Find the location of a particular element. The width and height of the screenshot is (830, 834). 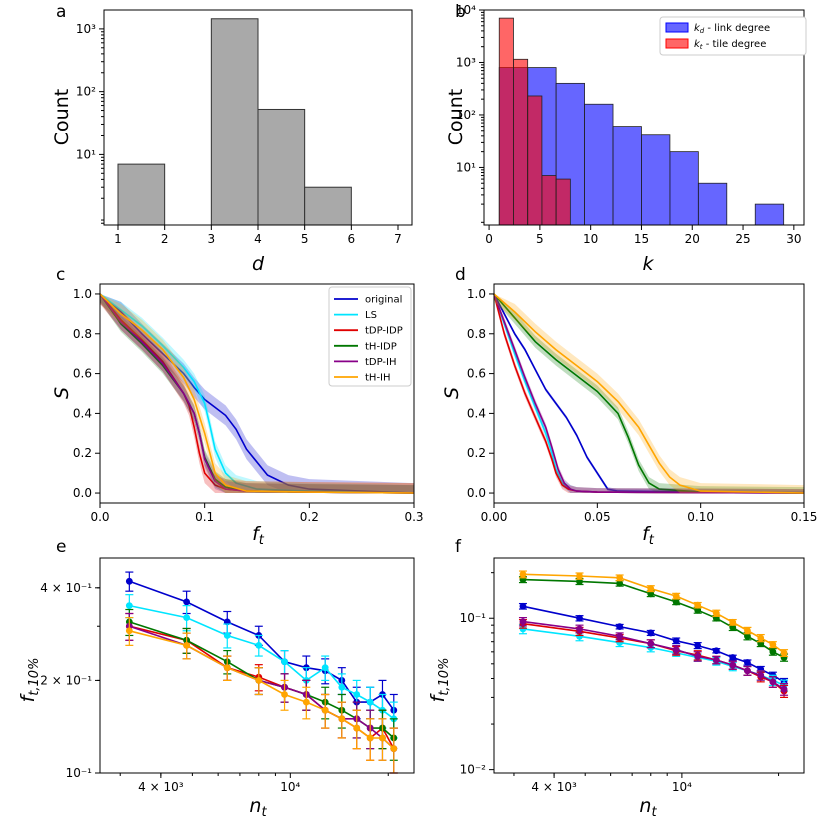

y-tick-label: 2 × 10⁻¹ is located at coordinates (66, 680).